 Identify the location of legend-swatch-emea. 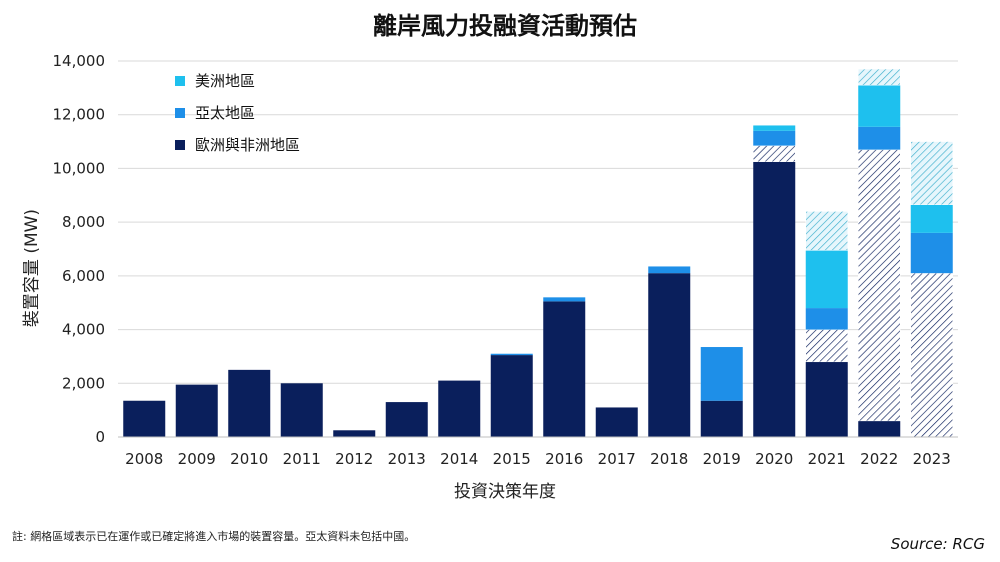
(180, 145).